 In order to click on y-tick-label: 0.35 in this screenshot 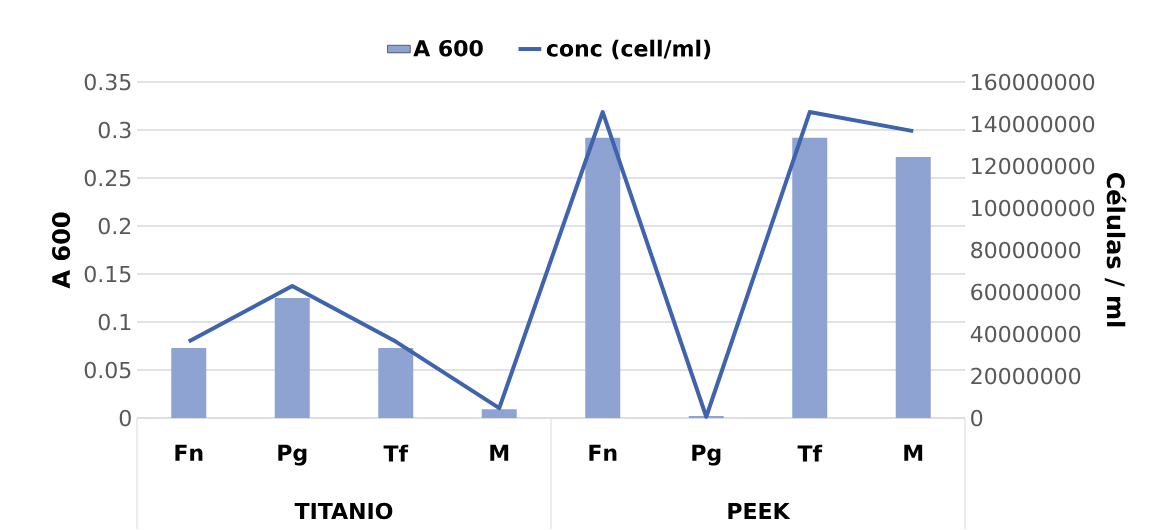, I will do `click(107, 82)`.